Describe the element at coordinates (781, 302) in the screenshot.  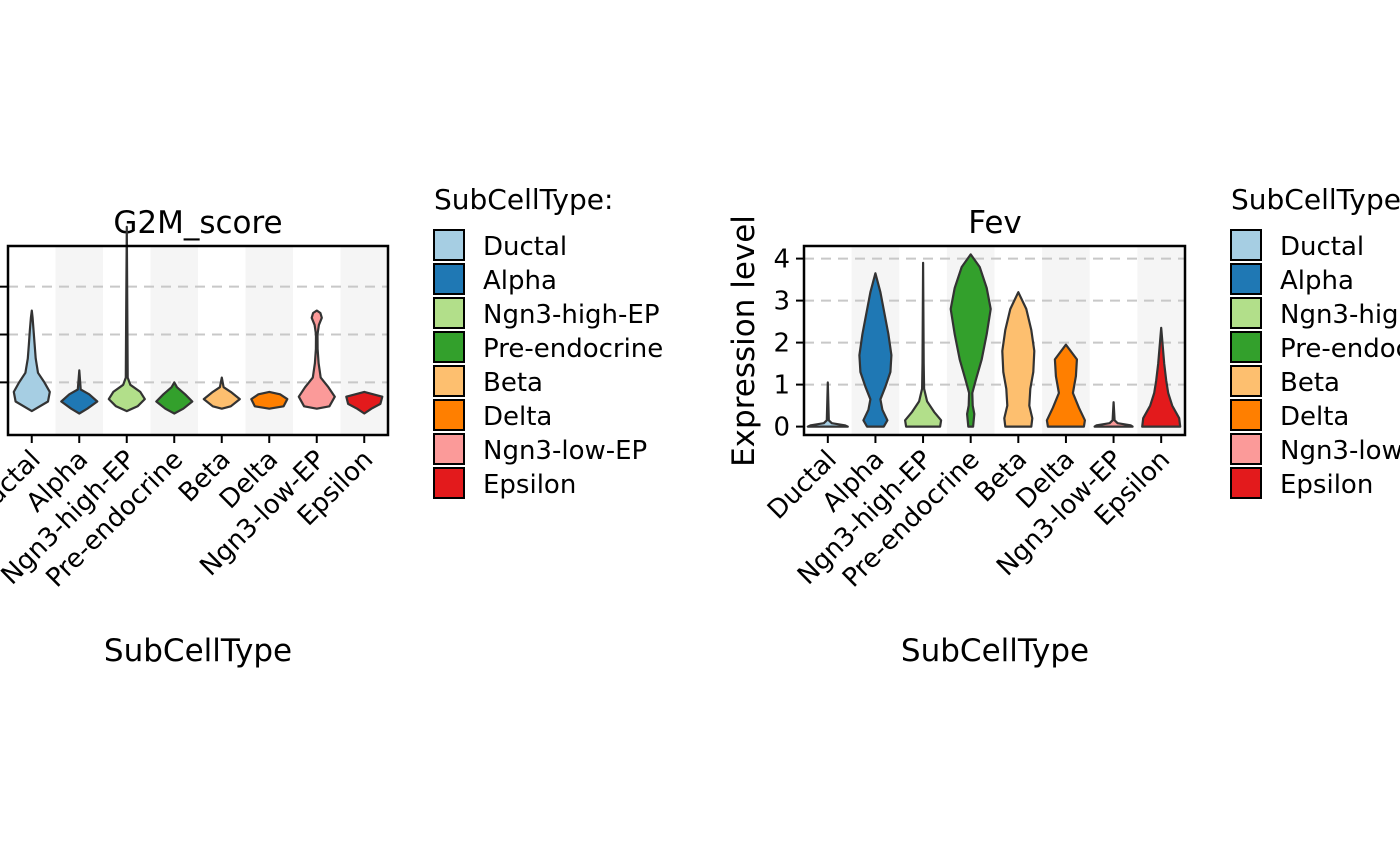
I see `y-tick-label: 3` at that location.